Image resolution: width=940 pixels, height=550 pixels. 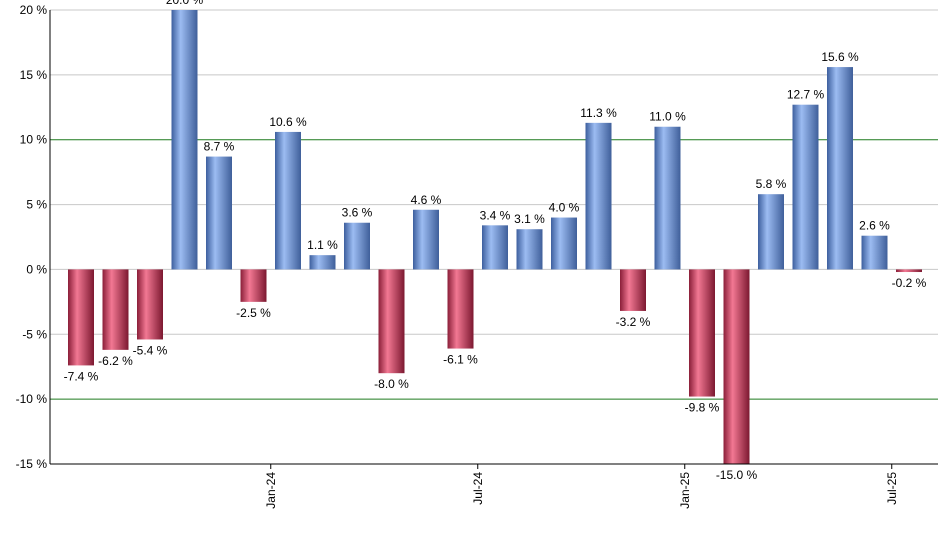 What do you see at coordinates (185, 3) in the screenshot?
I see `data-label: 20.0 %` at bounding box center [185, 3].